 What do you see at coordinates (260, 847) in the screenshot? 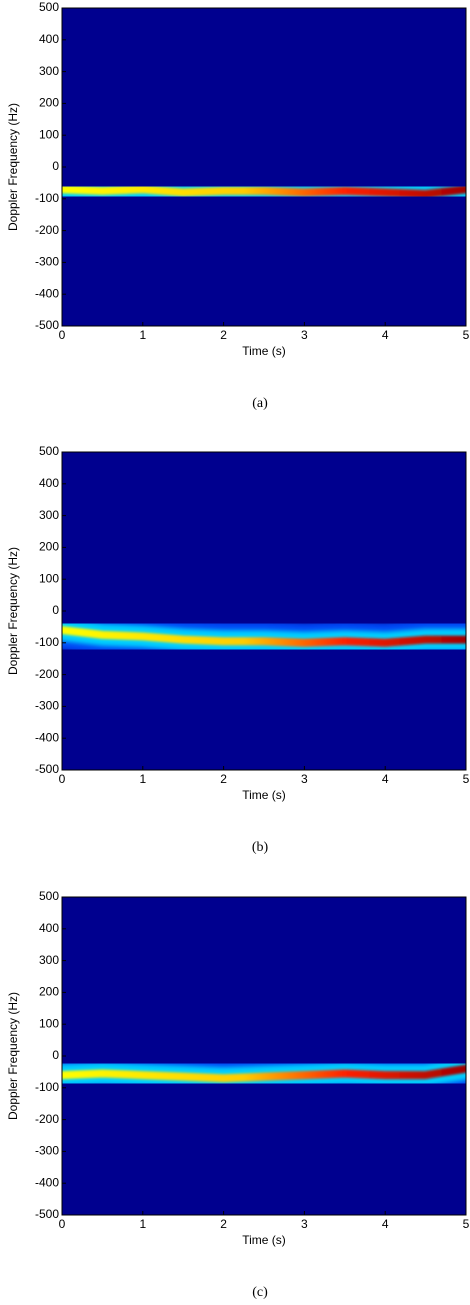
I see `caption: (b)` at bounding box center [260, 847].